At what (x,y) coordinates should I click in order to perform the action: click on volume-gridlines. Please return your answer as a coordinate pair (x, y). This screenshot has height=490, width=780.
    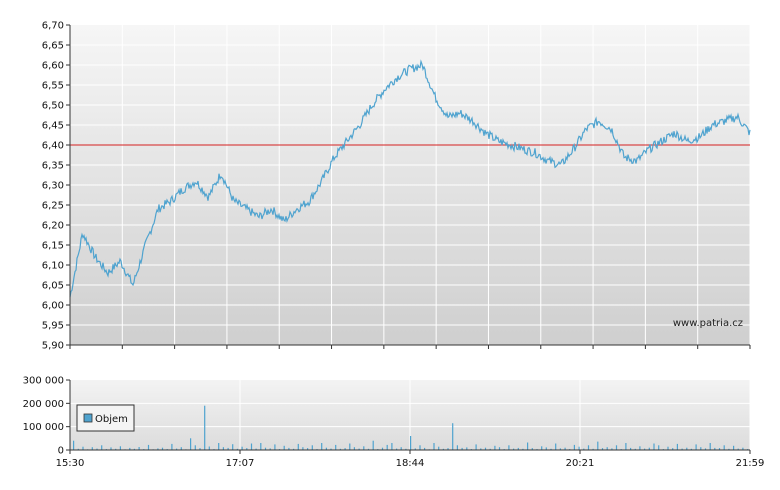
    Looking at the image, I should click on (410, 415).